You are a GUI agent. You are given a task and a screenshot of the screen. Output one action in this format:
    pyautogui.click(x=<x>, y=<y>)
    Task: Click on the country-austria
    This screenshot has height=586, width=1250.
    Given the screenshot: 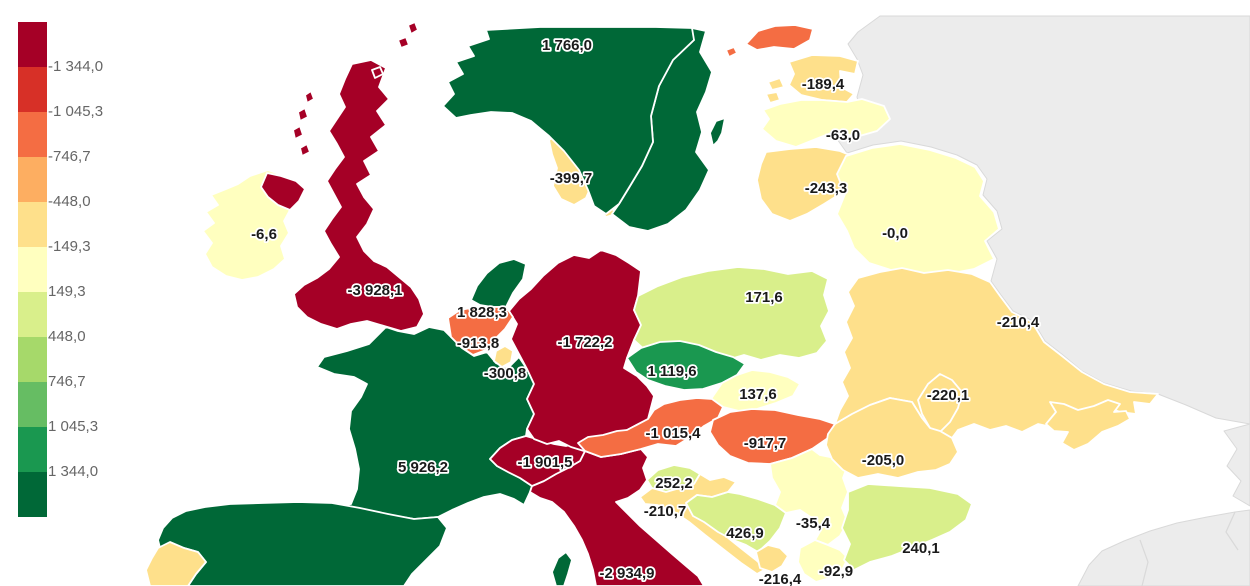 What is the action you would take?
    pyautogui.click(x=650, y=427)
    